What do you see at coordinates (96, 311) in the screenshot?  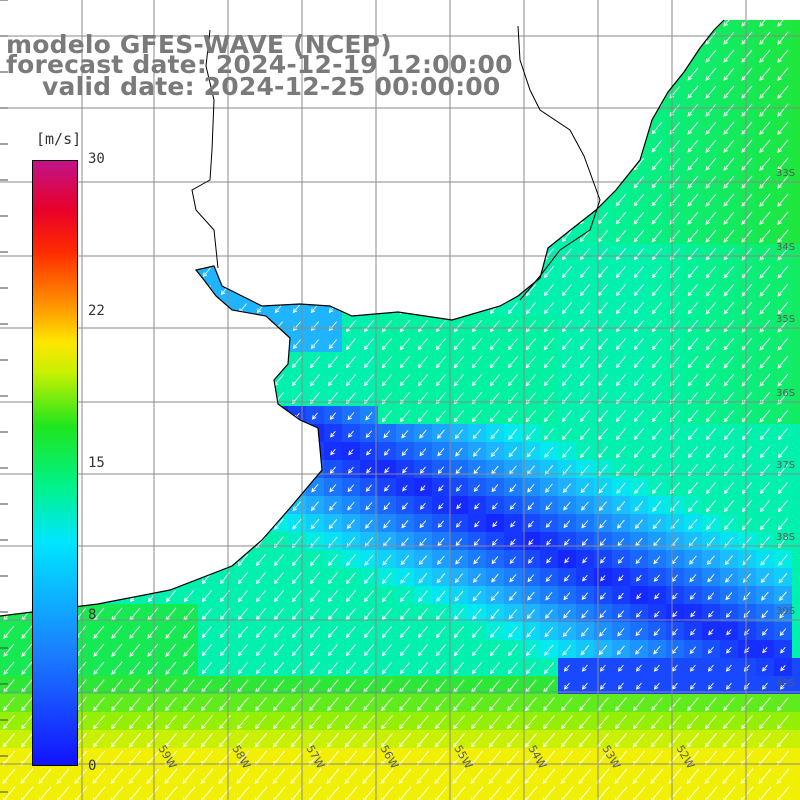 I see `colorbar-tick-22: 22` at bounding box center [96, 311].